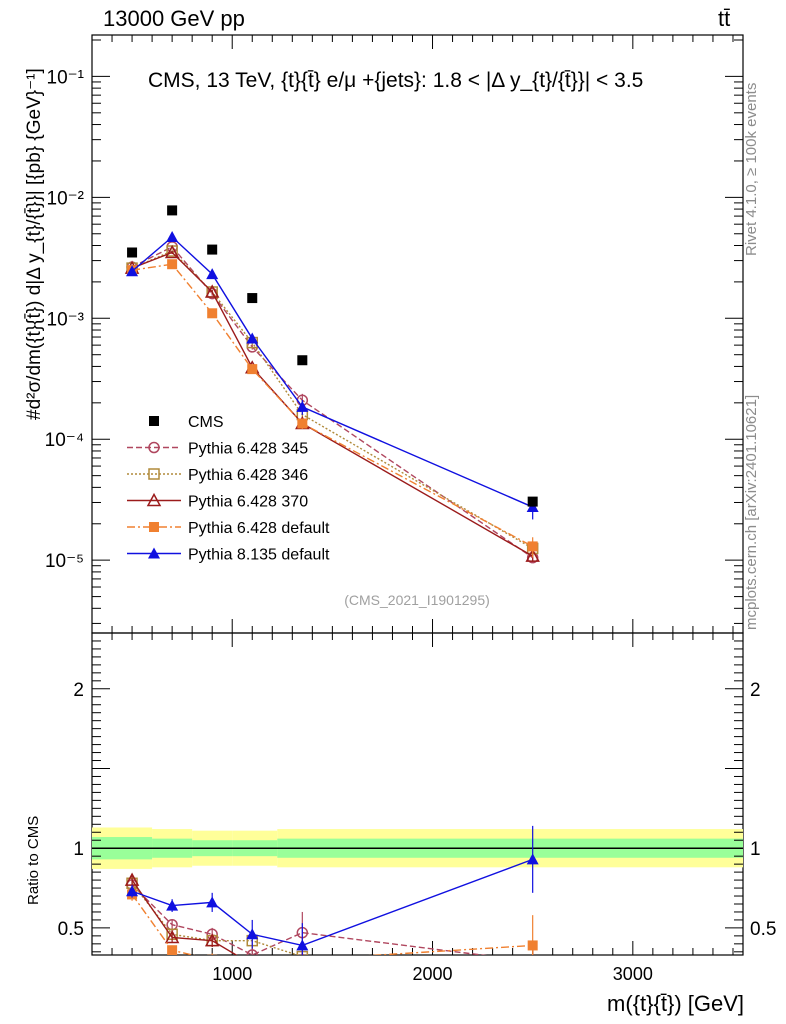 The width and height of the screenshot is (786, 1024). I want to click on ratio-axis-label: Ratio to CMS, so click(33, 860).